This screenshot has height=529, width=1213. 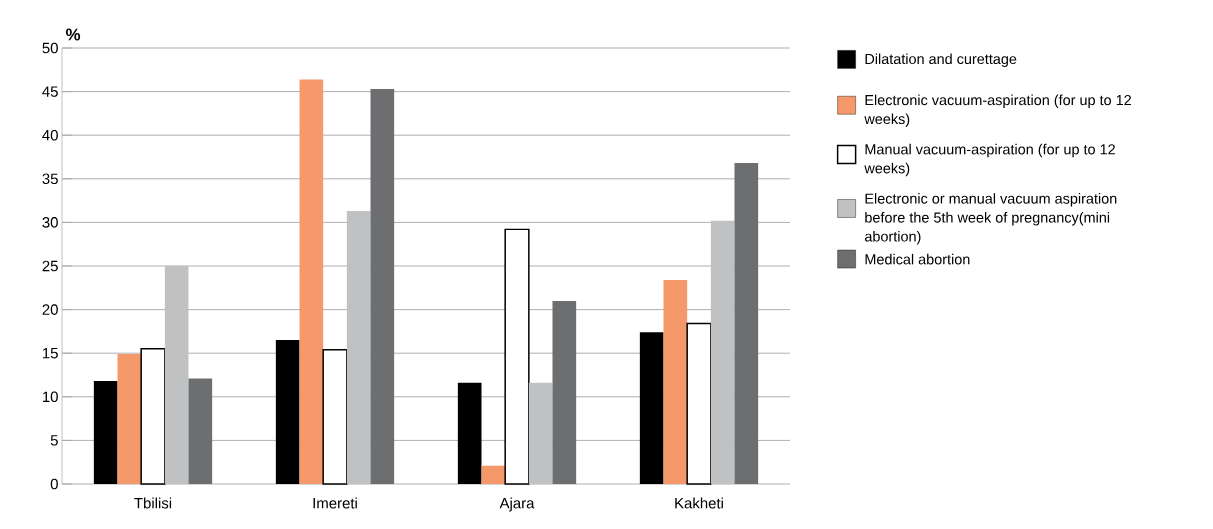 I want to click on x-tick-label: Ajara, so click(x=517, y=504).